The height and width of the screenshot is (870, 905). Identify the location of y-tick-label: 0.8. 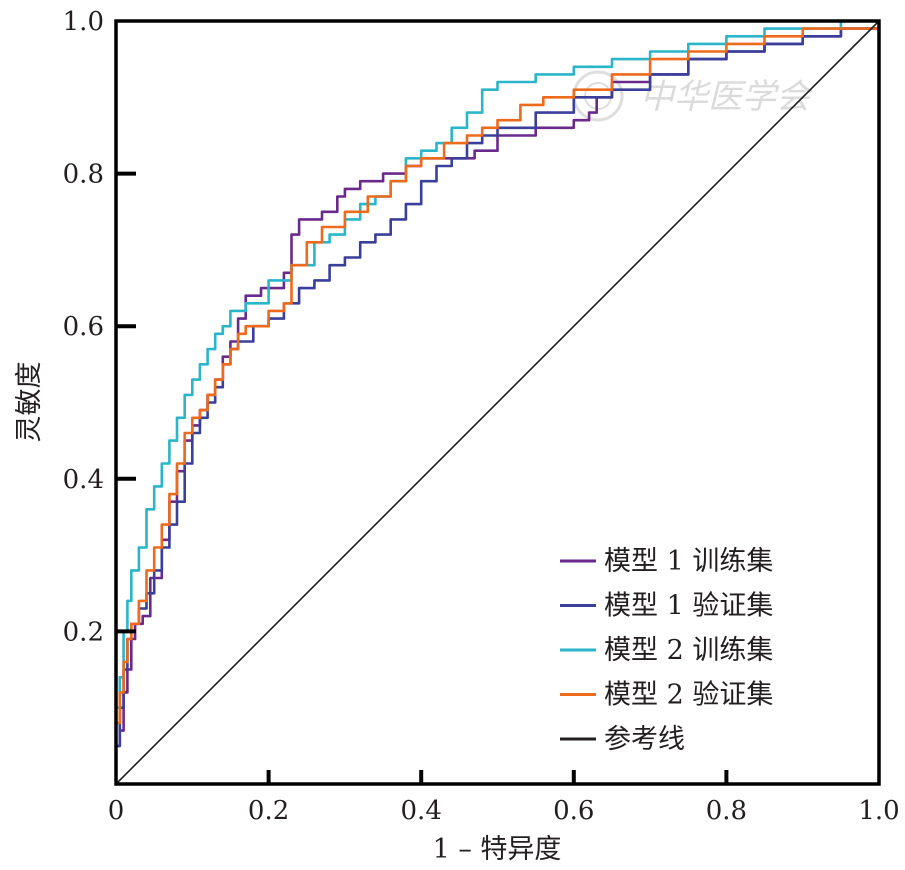
(83, 175).